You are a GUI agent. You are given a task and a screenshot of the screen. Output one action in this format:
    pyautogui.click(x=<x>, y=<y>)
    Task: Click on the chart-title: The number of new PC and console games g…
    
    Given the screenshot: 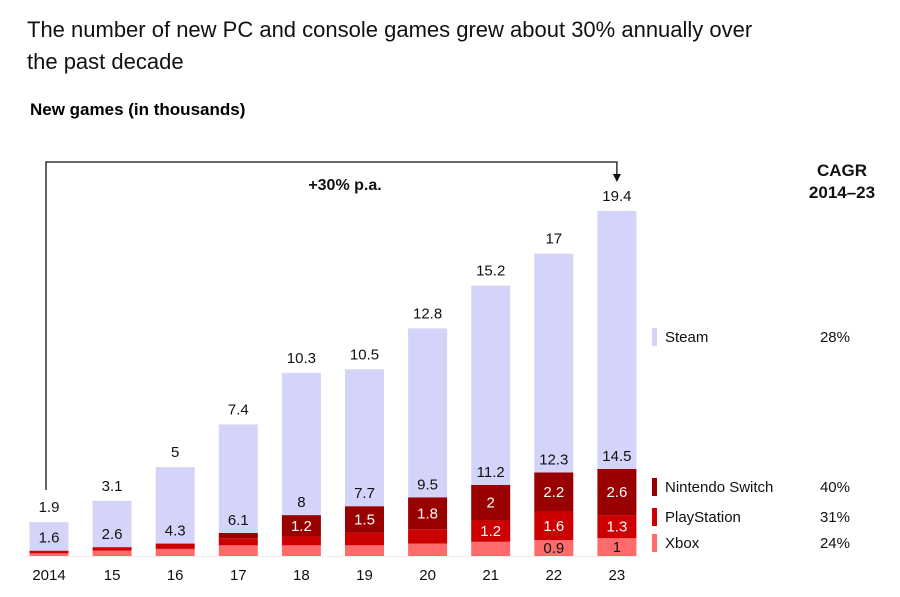 What is the action you would take?
    pyautogui.click(x=390, y=45)
    